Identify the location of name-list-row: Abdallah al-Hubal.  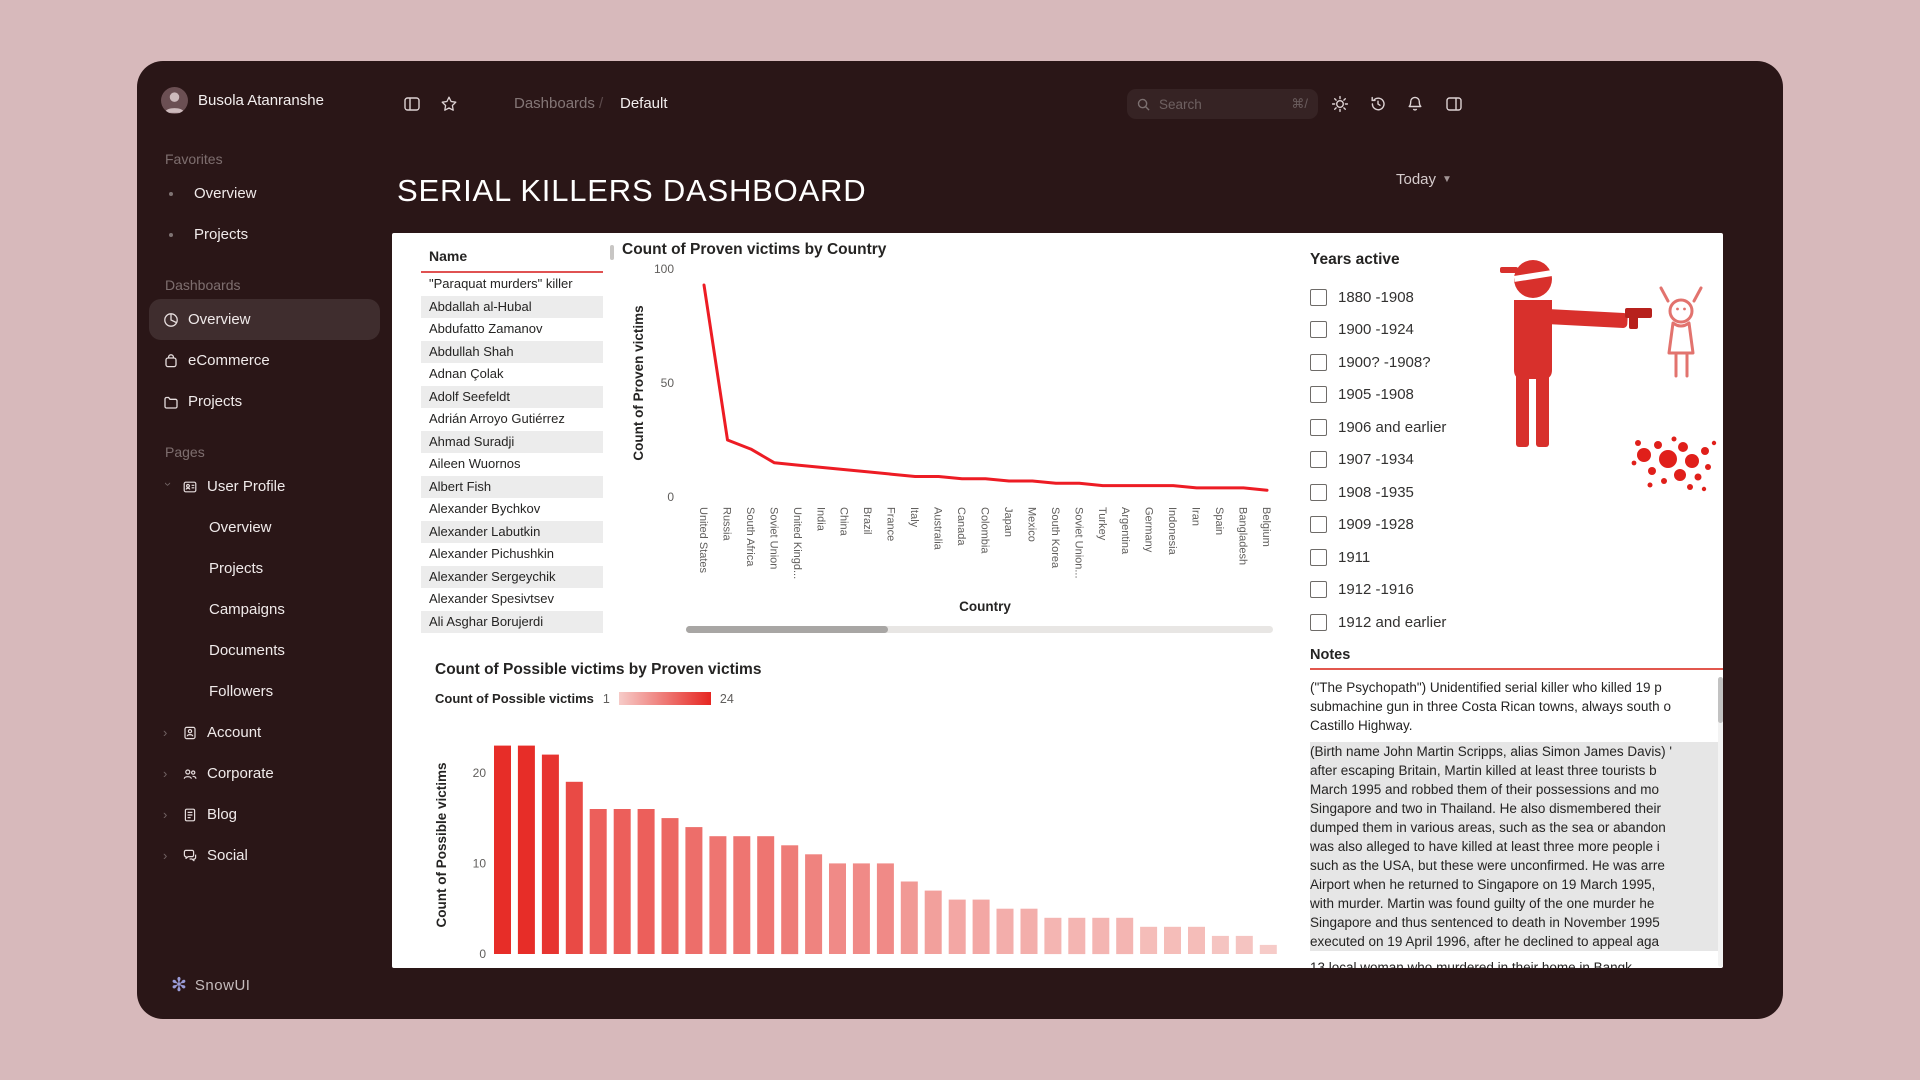
(512, 306).